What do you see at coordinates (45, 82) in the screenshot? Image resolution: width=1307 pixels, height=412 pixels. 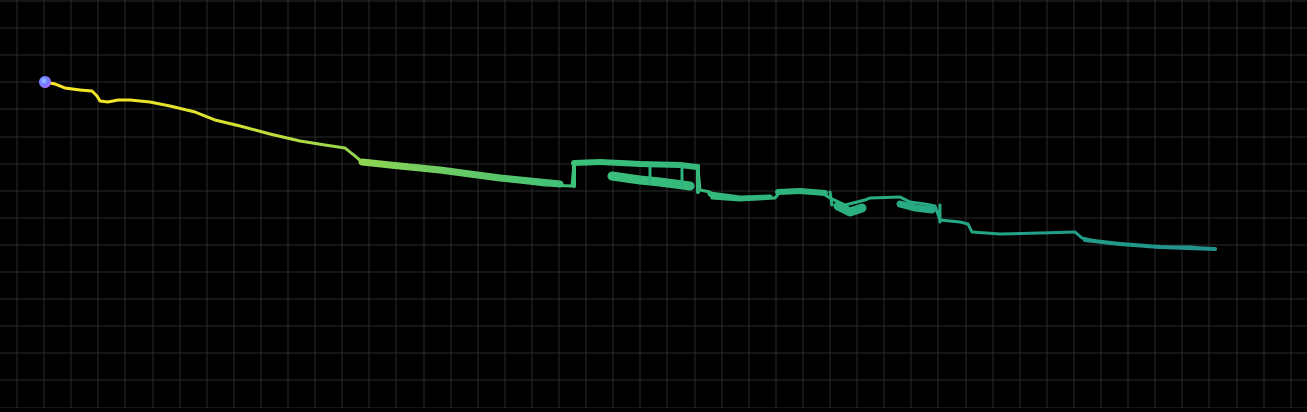 I see `start-marker` at bounding box center [45, 82].